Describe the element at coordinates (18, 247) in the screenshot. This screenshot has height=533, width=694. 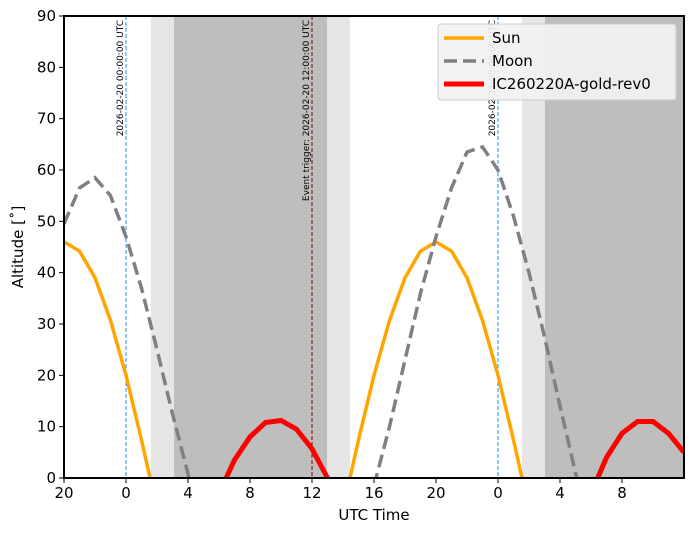
I see `y-axis-label: Altitude [˚]` at that location.